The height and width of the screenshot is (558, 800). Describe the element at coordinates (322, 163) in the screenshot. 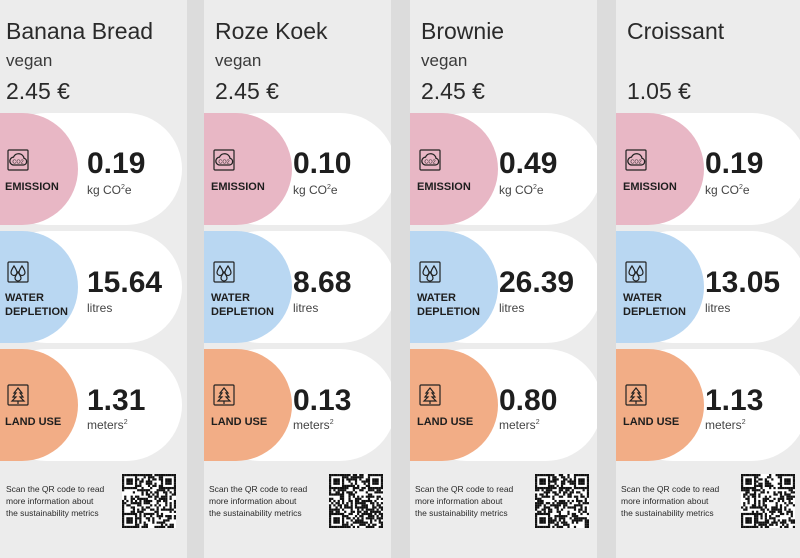

I see `emission-value: 0.10` at that location.